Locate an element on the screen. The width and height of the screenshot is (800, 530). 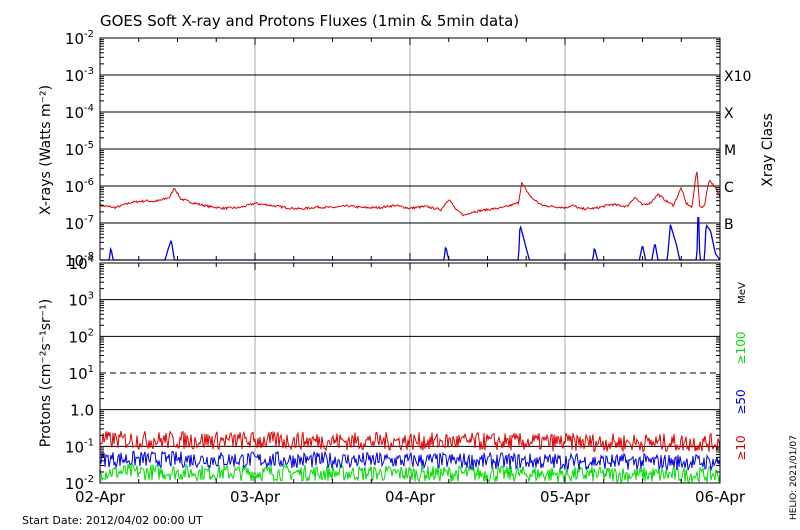
proton-unit-label: MeV is located at coordinates (742, 293).